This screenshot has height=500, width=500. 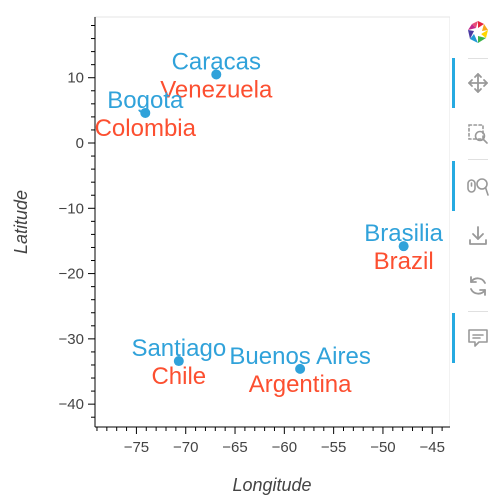 I want to click on pan-active-indicator, so click(x=453, y=83).